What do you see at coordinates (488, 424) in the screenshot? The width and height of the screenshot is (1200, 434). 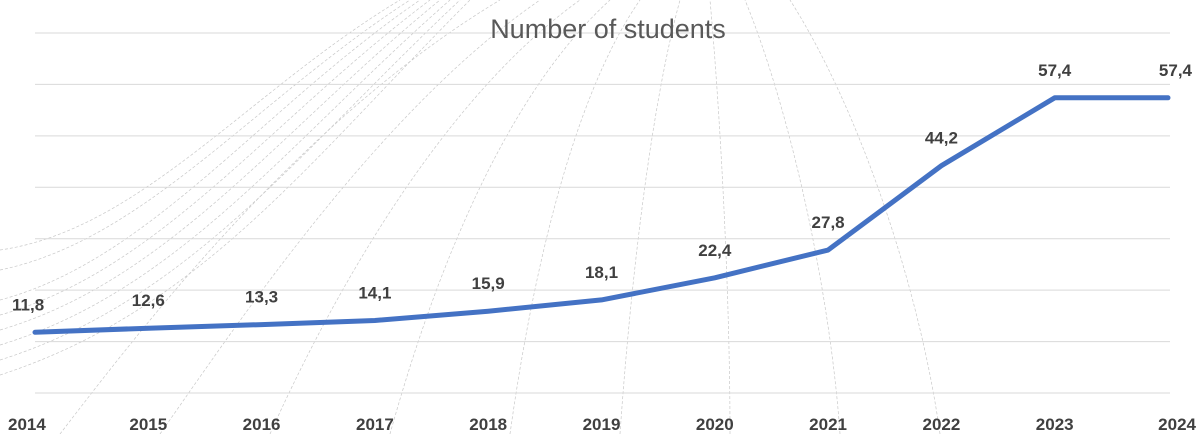 I see `x-tick-label: 2018` at bounding box center [488, 424].